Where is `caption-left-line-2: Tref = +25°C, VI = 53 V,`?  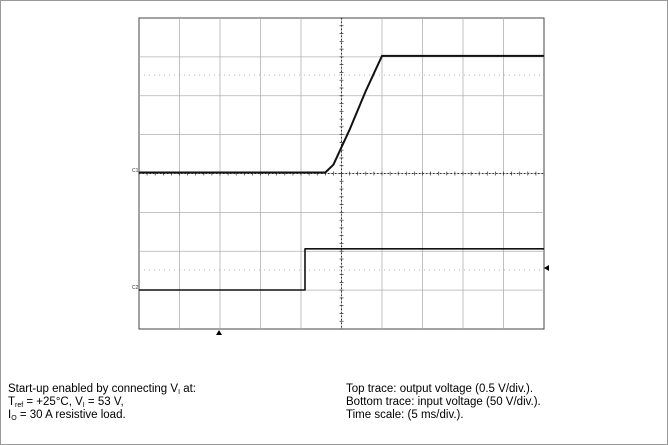 caption-left-line-2: Tref = +25°C, VI = 53 V, is located at coordinates (66, 402).